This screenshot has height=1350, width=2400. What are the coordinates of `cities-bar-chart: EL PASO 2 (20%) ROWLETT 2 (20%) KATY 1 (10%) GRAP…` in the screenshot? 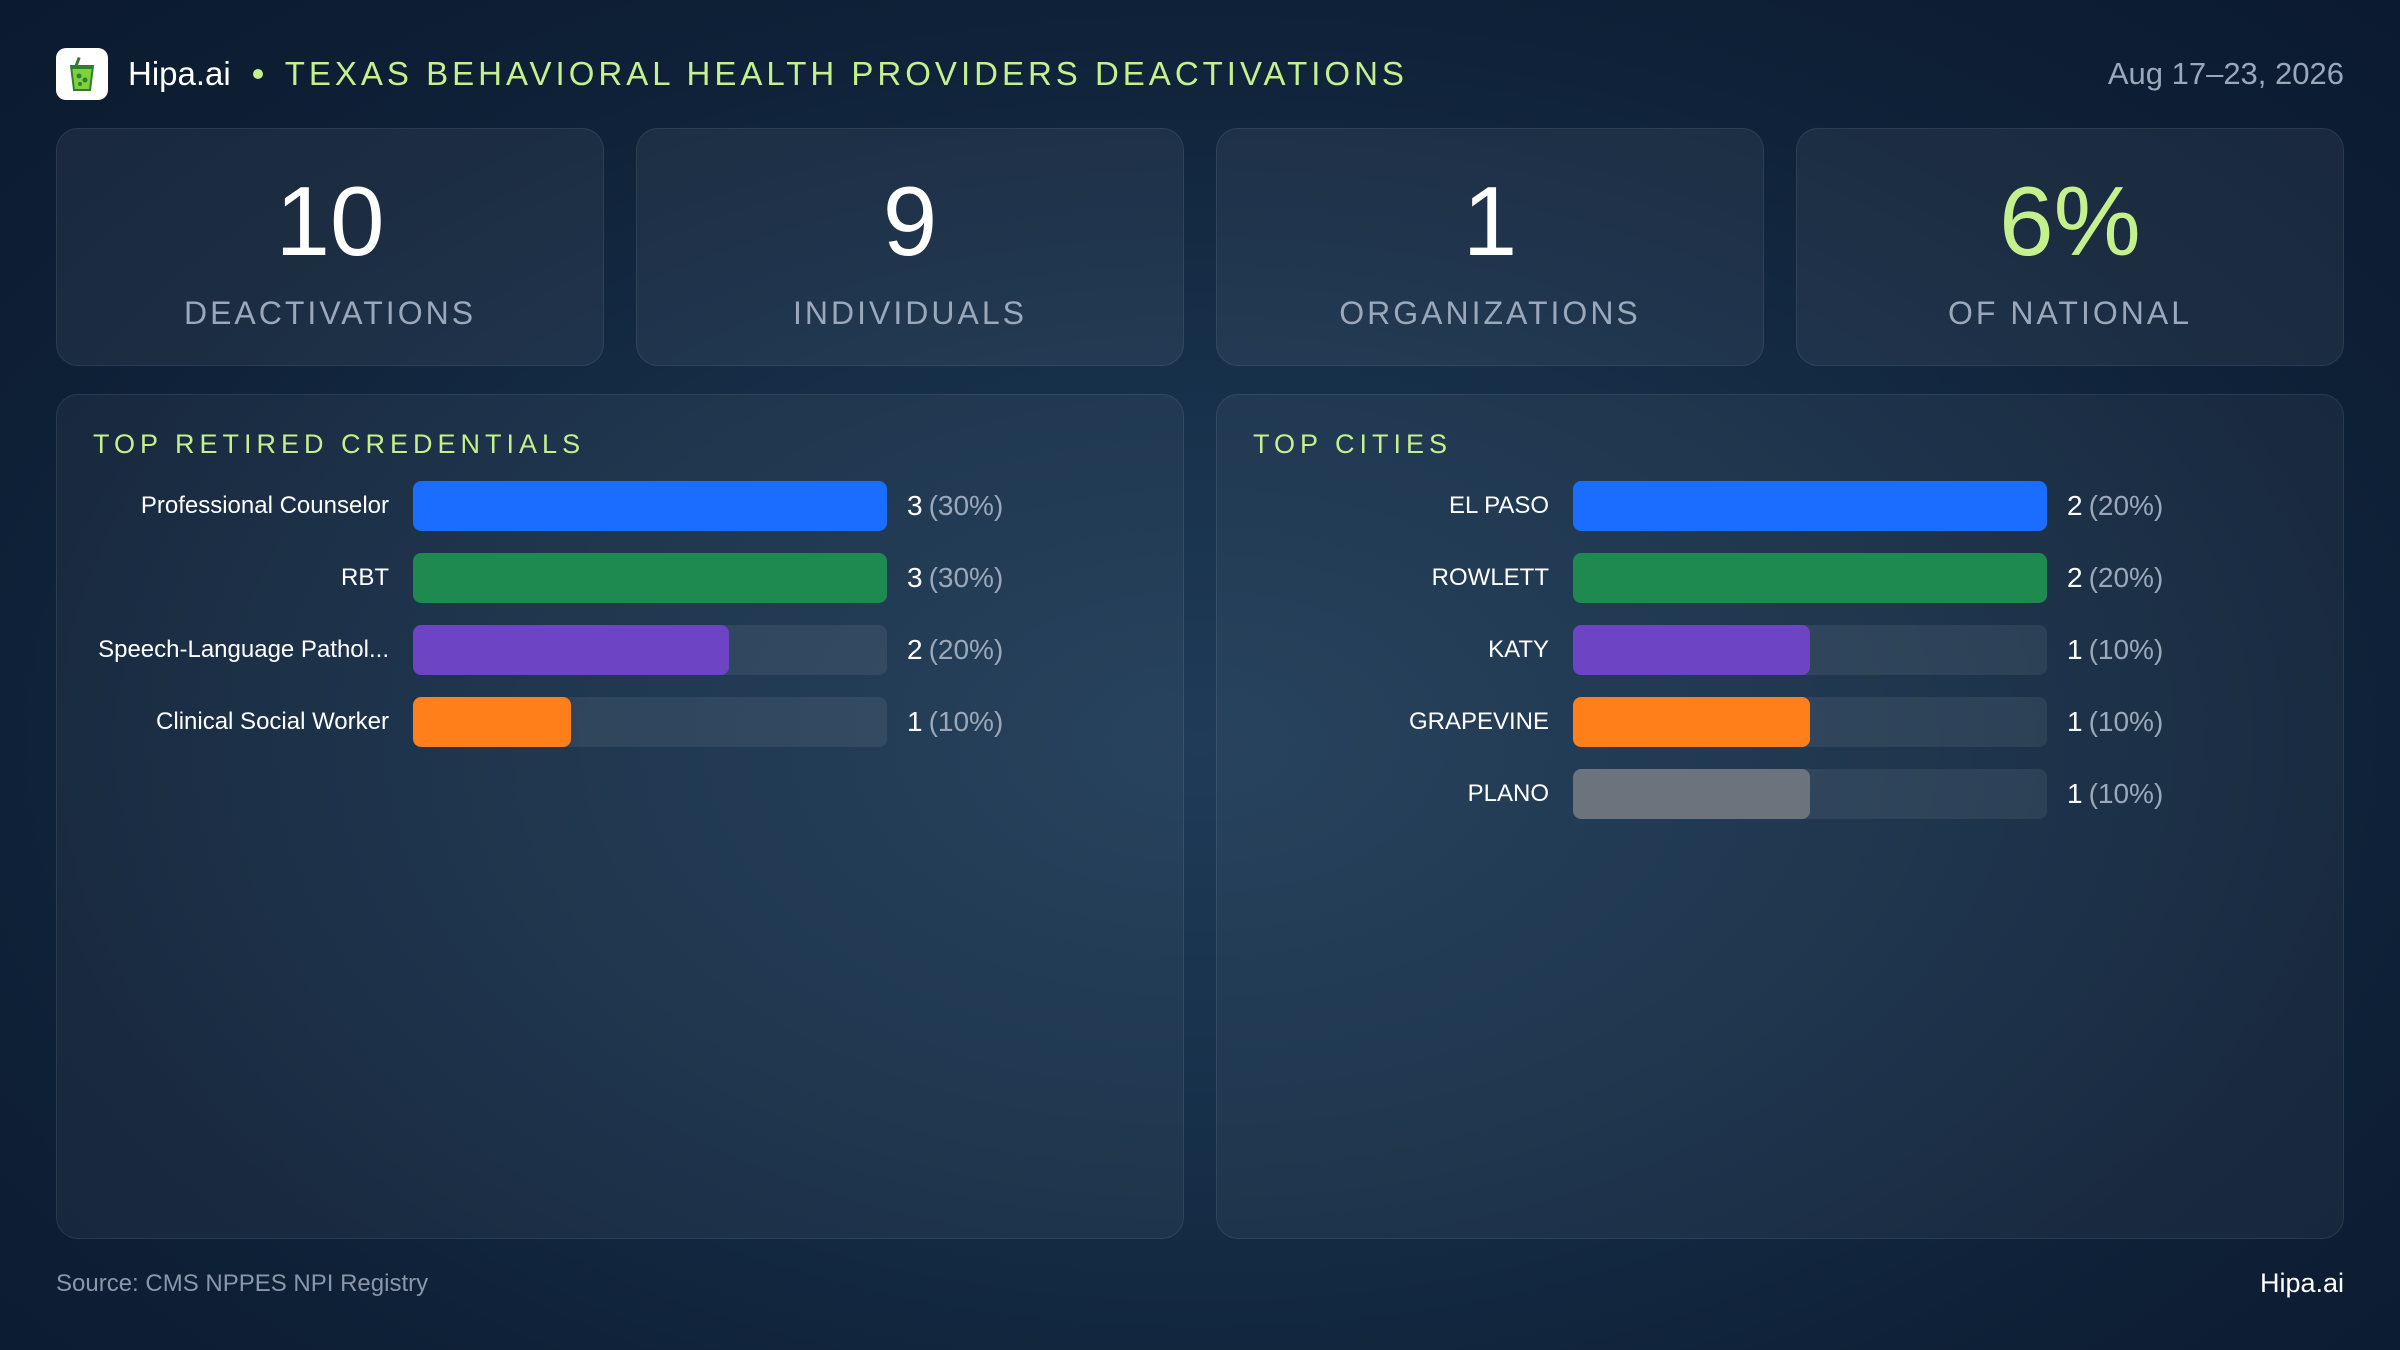 It's located at (1780, 661).